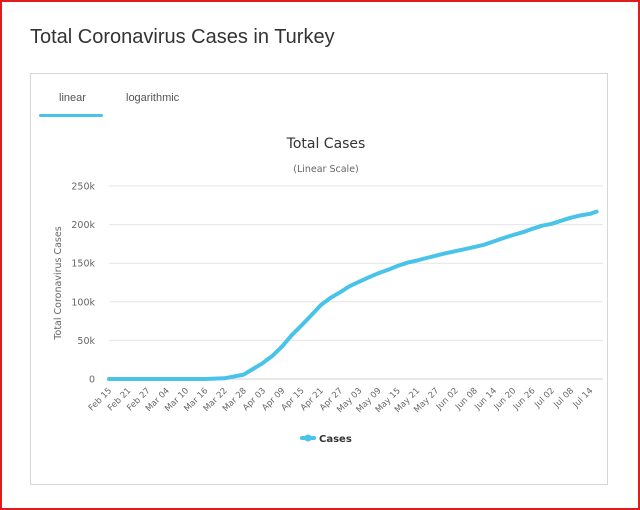 This screenshot has height=510, width=640. What do you see at coordinates (335, 439) in the screenshot?
I see `legend-label-cases: Cases` at bounding box center [335, 439].